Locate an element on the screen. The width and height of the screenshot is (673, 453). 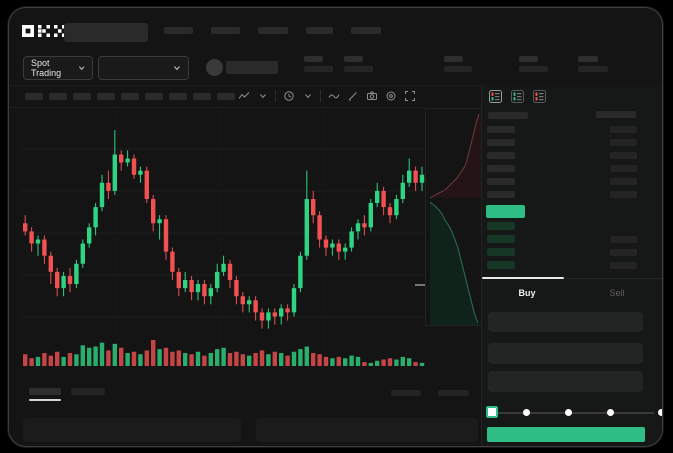
bottom-panel-left is located at coordinates (132, 430).